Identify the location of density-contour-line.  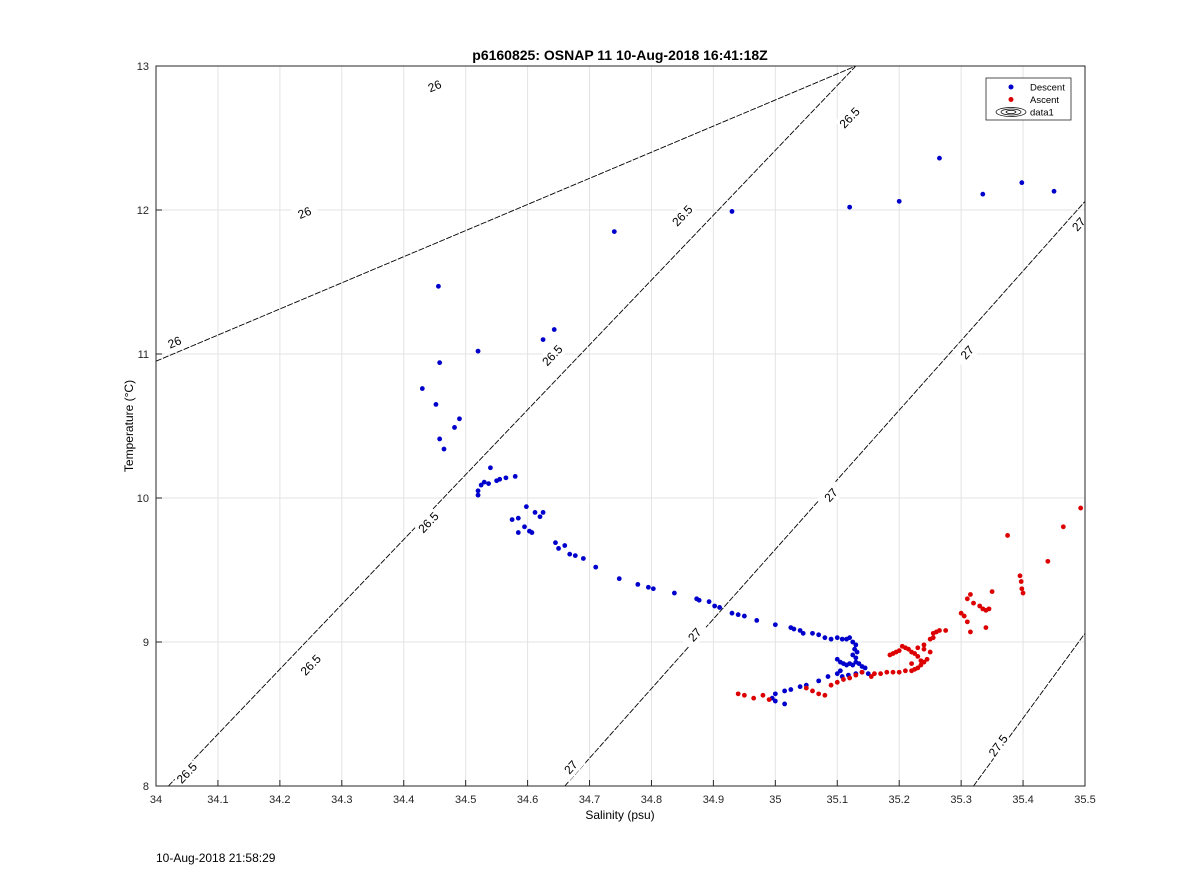
(1029, 710).